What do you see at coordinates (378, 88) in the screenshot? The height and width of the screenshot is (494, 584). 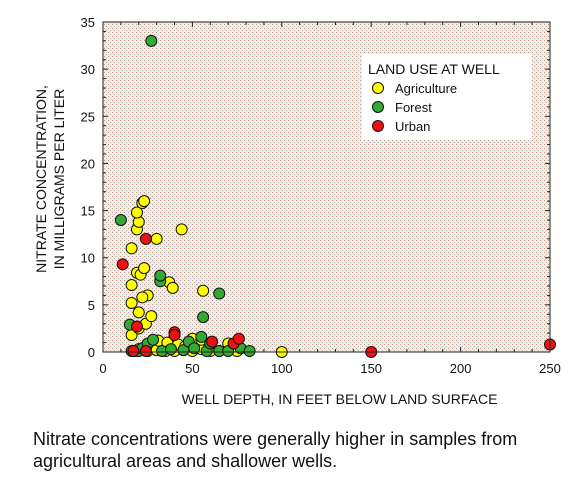 I see `legend-marker-agriculture` at bounding box center [378, 88].